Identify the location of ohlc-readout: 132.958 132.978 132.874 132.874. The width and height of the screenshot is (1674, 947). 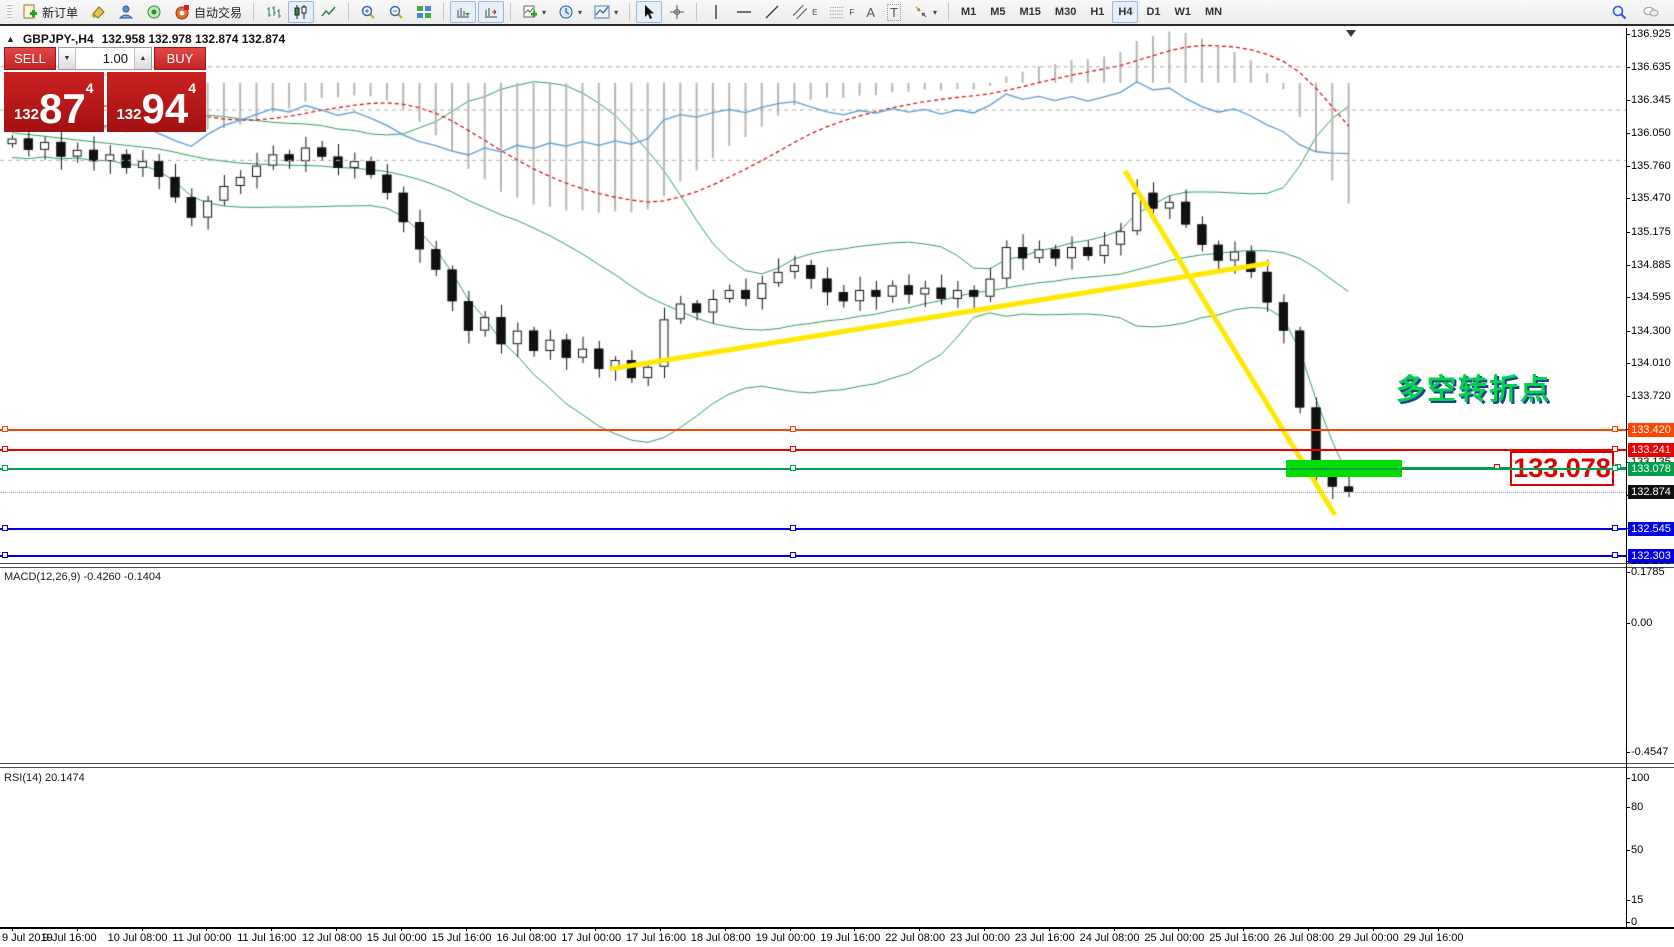
(193, 39).